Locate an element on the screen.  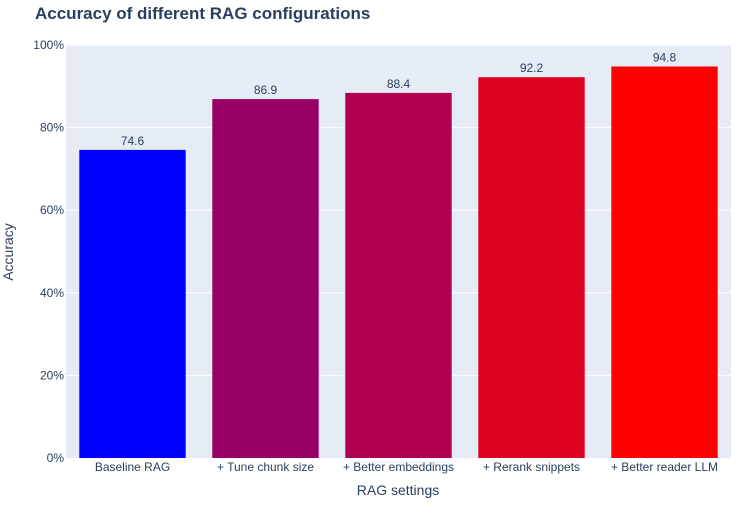
y-tick-label: 60% is located at coordinates (52, 210).